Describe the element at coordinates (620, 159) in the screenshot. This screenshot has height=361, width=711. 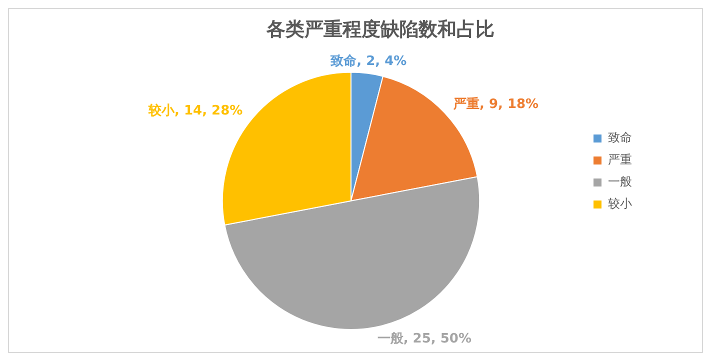
I see `legend-label: 严重` at that location.